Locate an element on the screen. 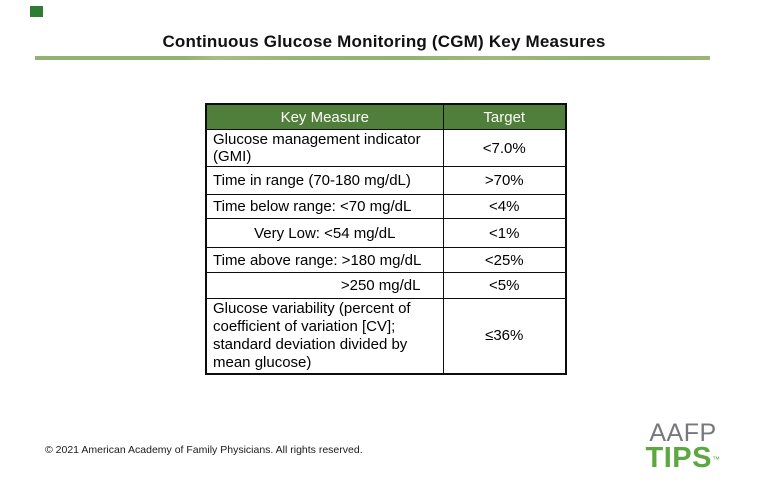  table-row: >250 mg/dL <5% is located at coordinates (386, 285).